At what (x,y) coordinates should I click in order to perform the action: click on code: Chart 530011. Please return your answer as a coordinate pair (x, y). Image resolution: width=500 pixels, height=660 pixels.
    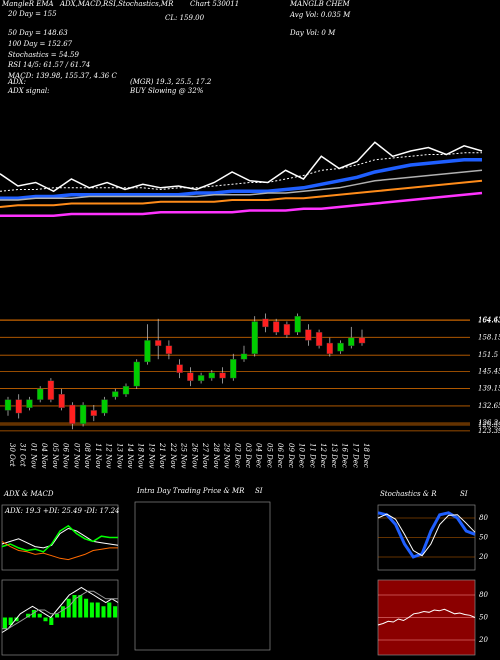
    Looking at the image, I should click on (214, 4).